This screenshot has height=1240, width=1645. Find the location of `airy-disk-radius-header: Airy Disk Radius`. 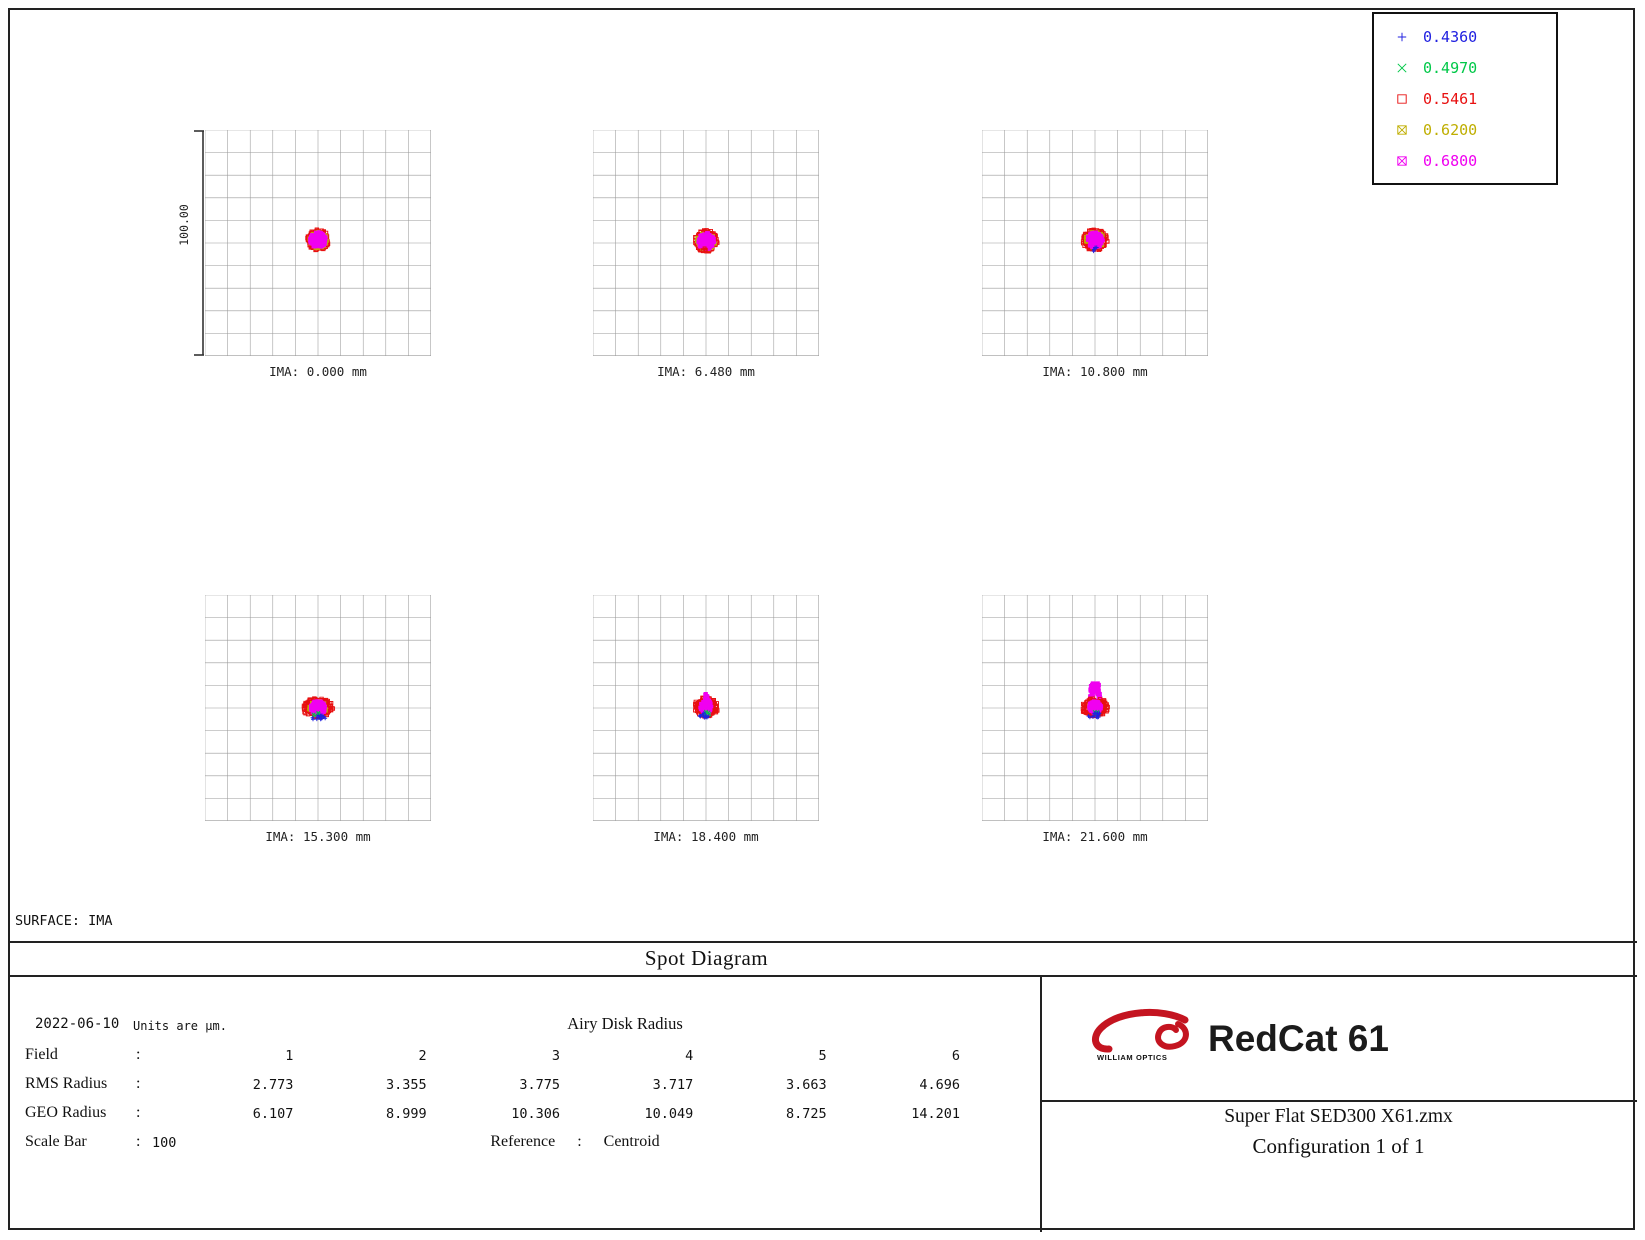

airy-disk-radius-header: Airy Disk Radius is located at coordinates (625, 1023).